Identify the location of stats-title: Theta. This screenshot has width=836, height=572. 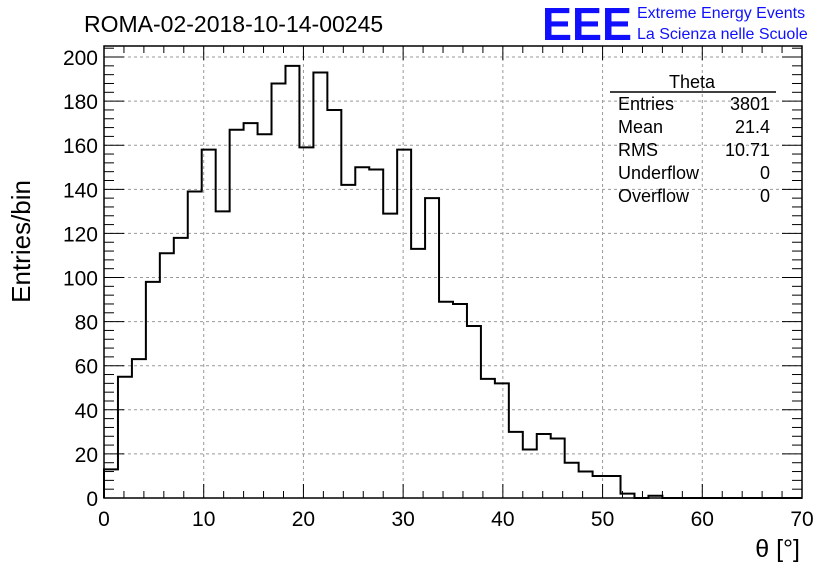
(692, 82).